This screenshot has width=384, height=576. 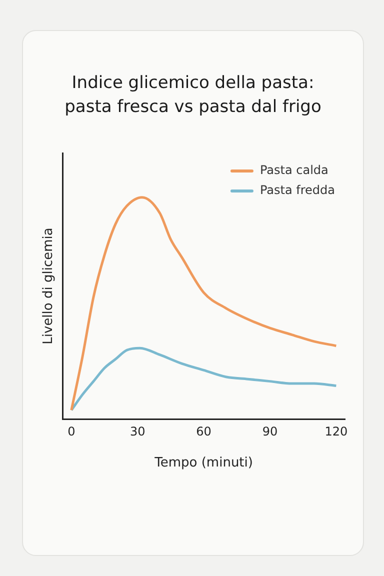 I want to click on chart-title: Indice glicemico della pasta: pasta fresca vs pasta dal frigo, so click(x=193, y=95).